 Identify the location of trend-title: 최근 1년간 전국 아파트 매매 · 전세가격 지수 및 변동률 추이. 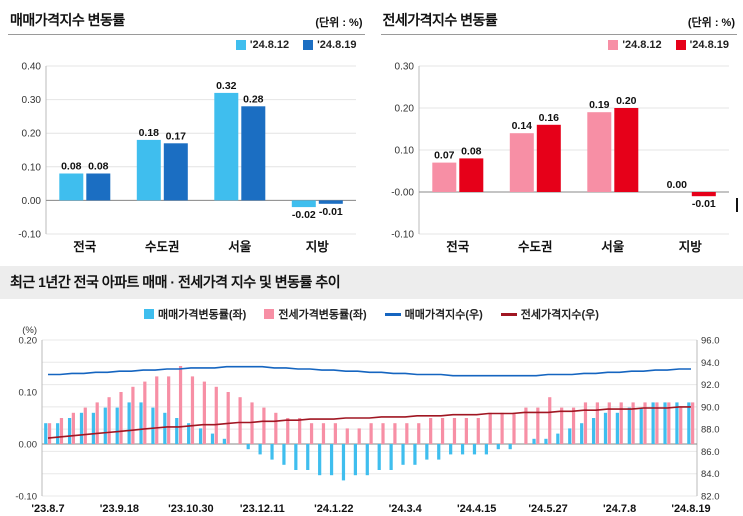
(175, 282).